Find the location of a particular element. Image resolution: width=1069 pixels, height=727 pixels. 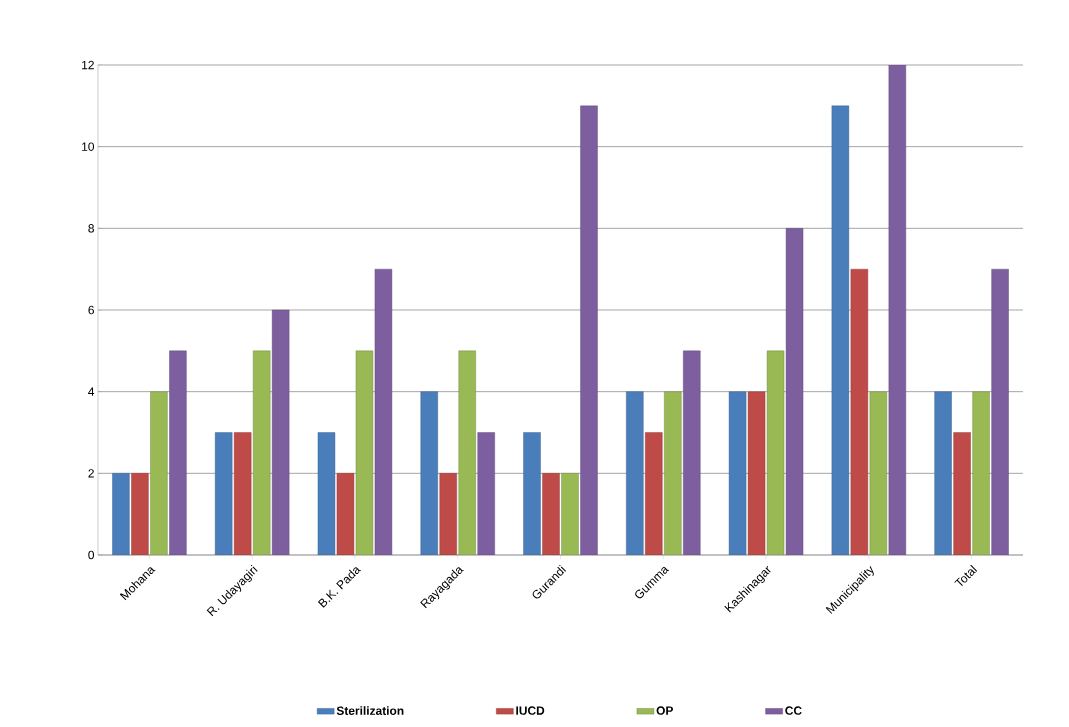

y-tick-label: 6 is located at coordinates (91, 310).